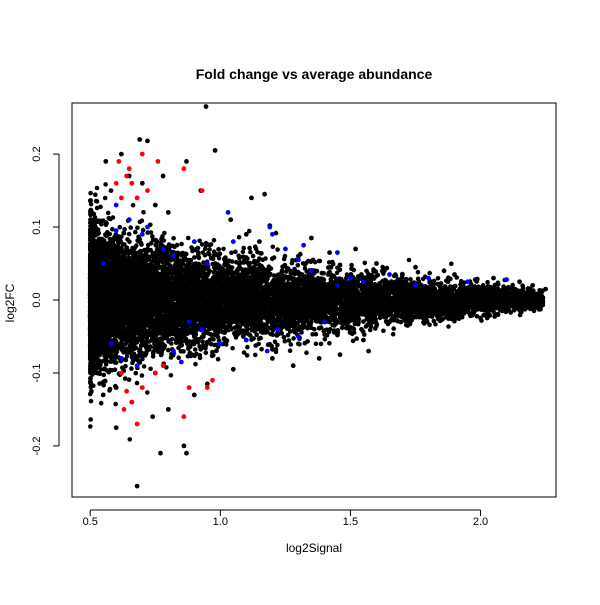  Describe the element at coordinates (10, 302) in the screenshot. I see `y-axis-label: log2FC` at that location.